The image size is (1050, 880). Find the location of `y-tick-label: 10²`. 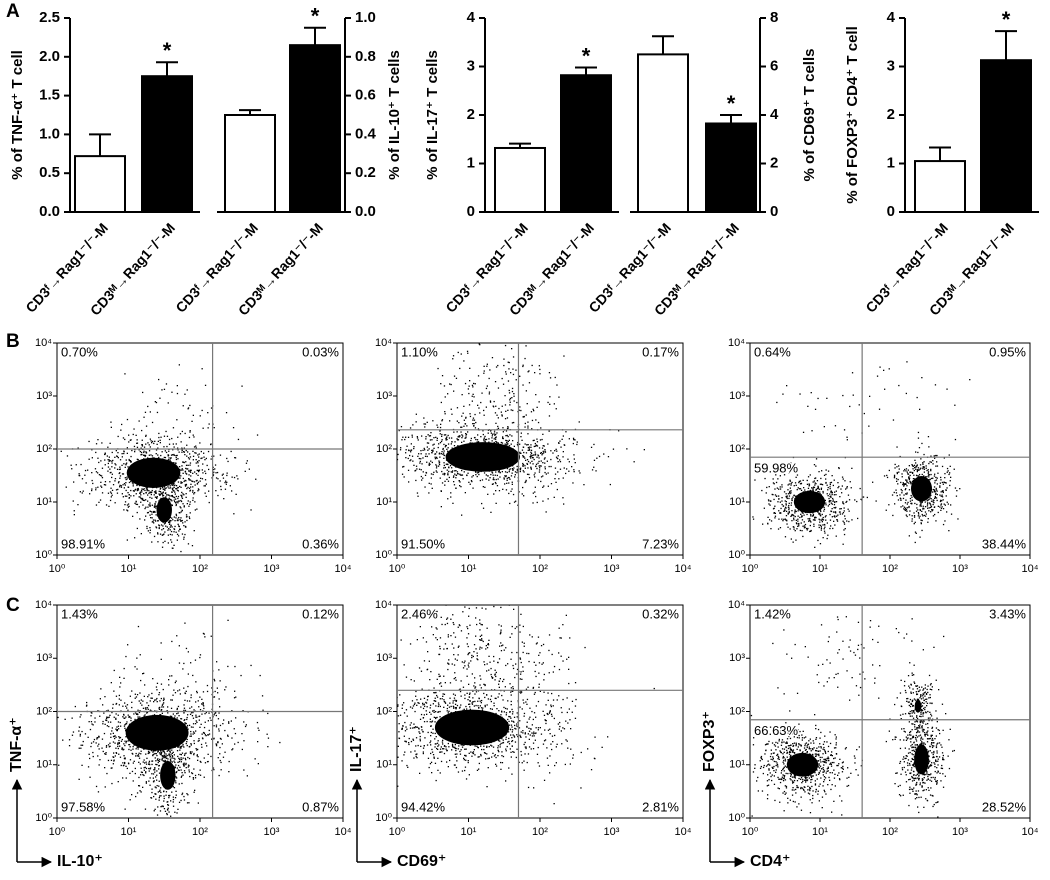

y-tick-label: 10² is located at coordinates (44, 449).